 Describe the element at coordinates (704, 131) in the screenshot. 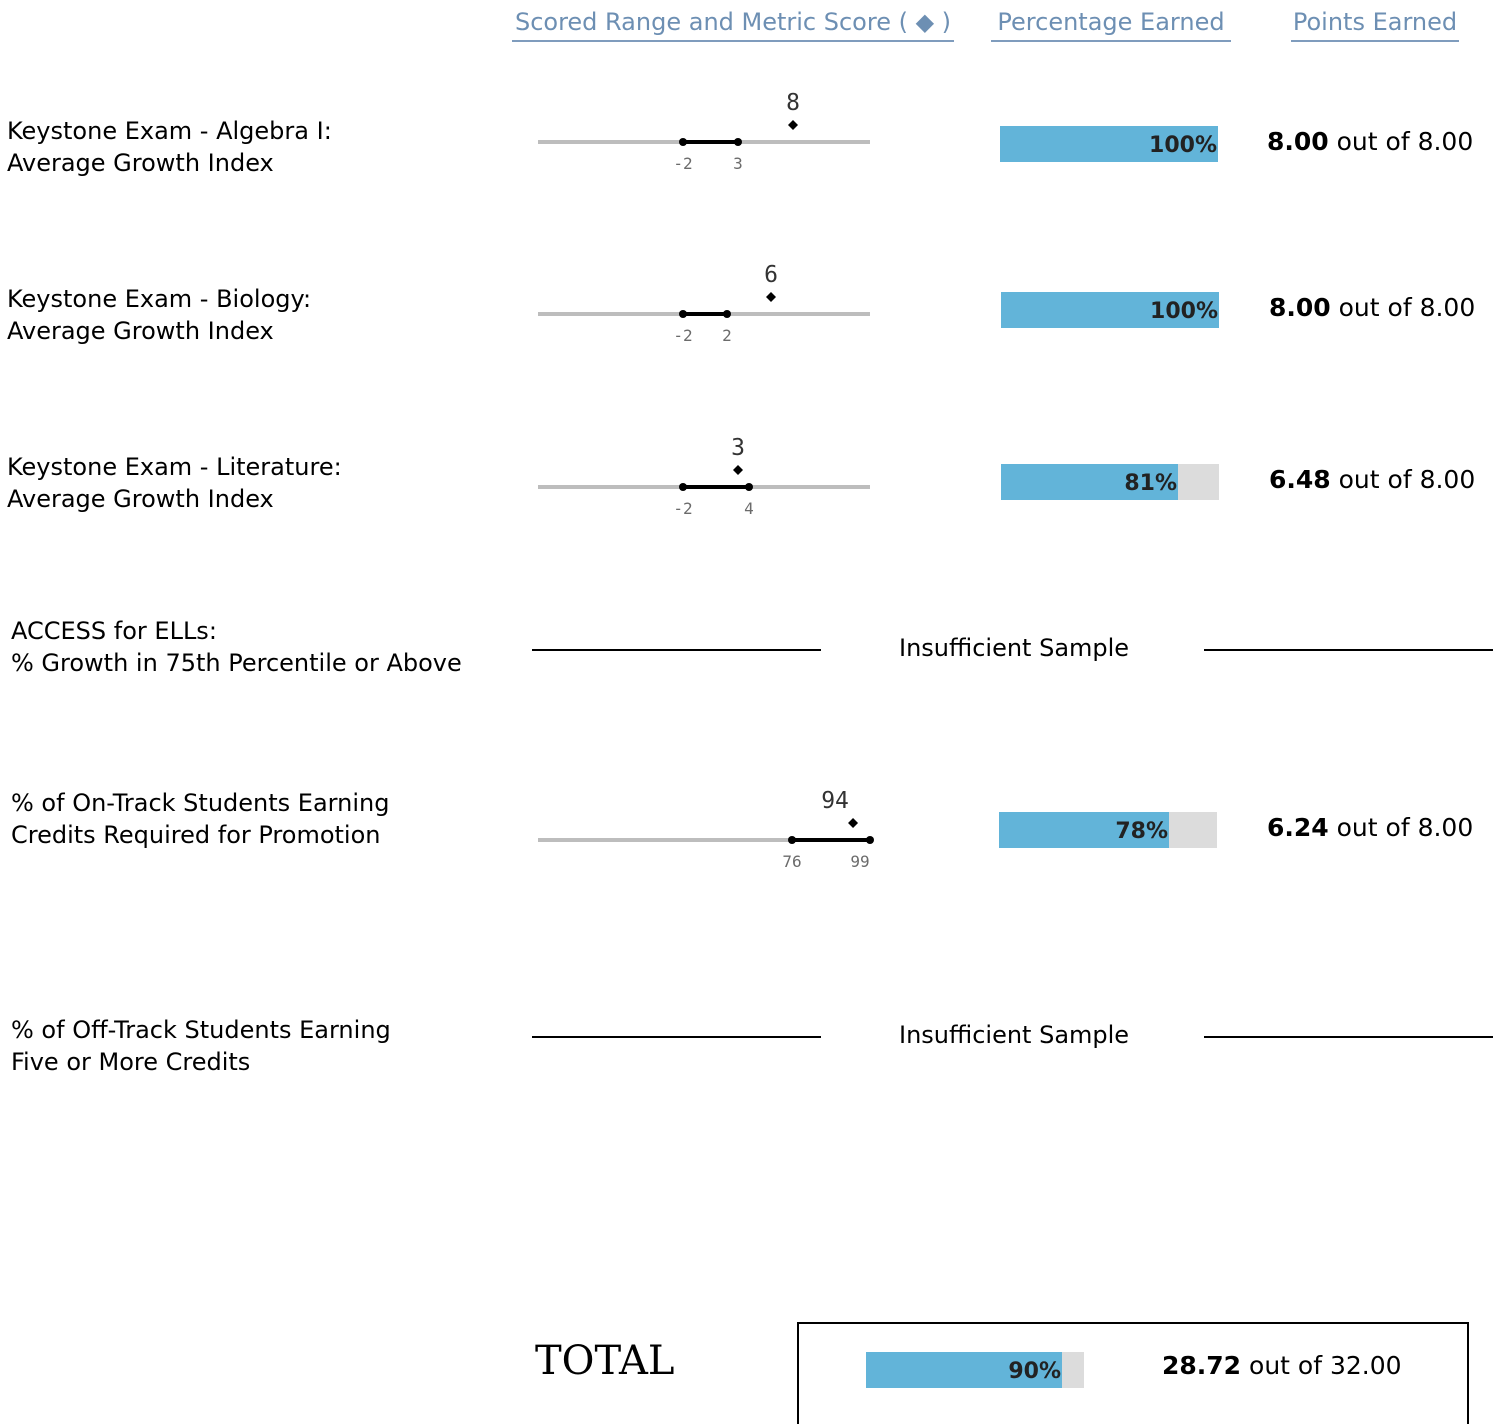

I see `range-scale-svg: -2 3 8` at that location.